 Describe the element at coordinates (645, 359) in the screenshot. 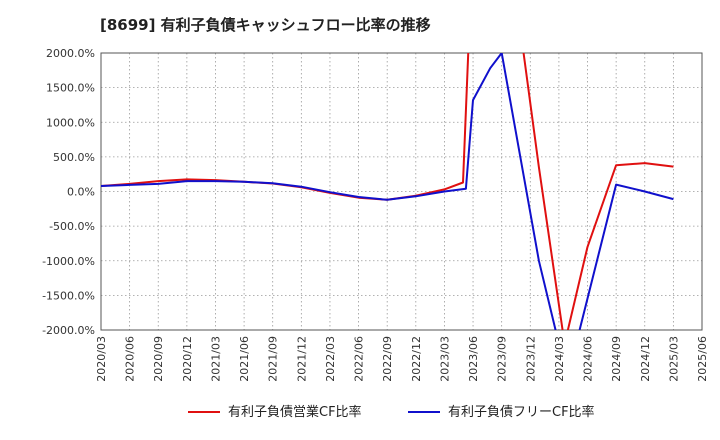

I see `x-tick-label: 2024/12` at that location.